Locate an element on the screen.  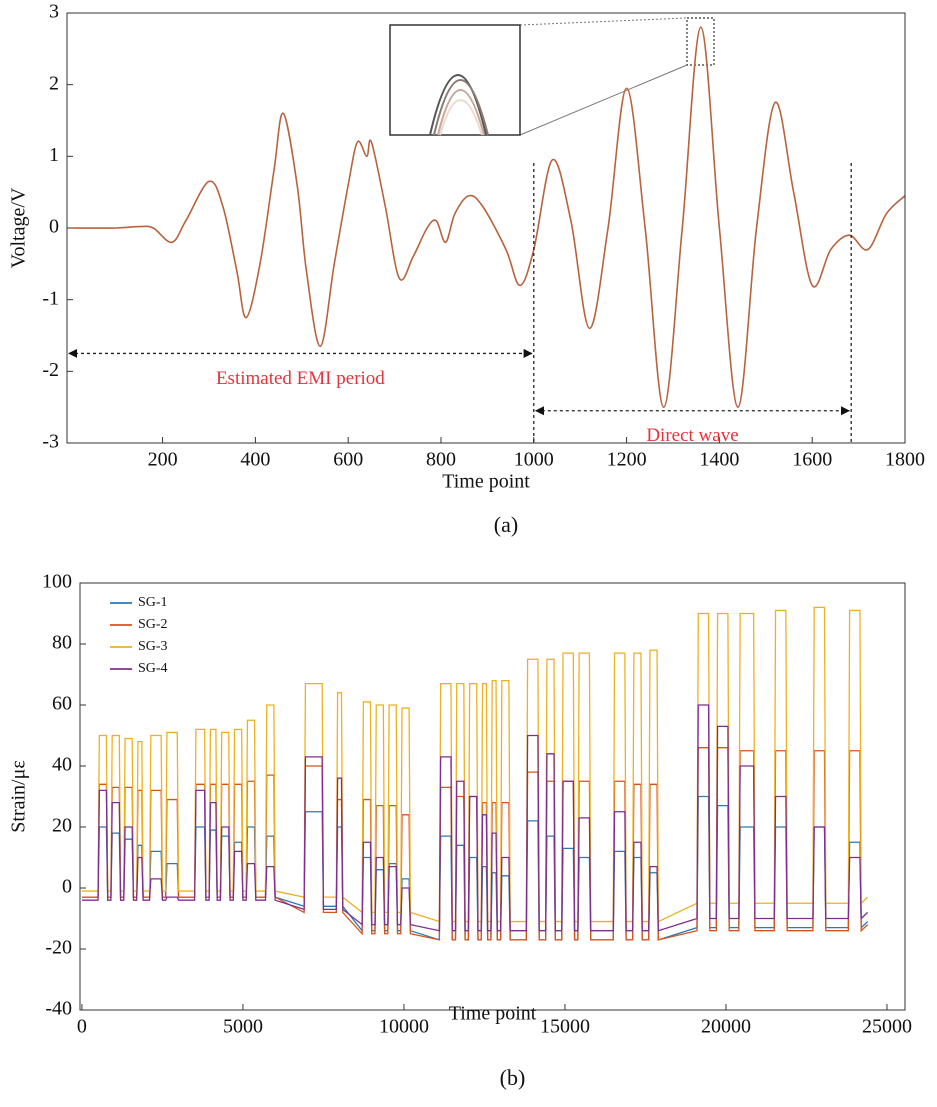
y-tick-label: -3 is located at coordinates (50, 442).